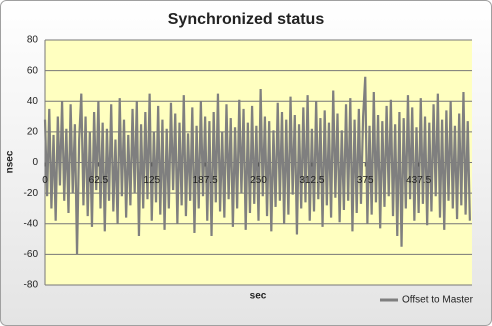 Image resolution: width=492 pixels, height=326 pixels. I want to click on y-tick-label: 20, so click(33, 132).